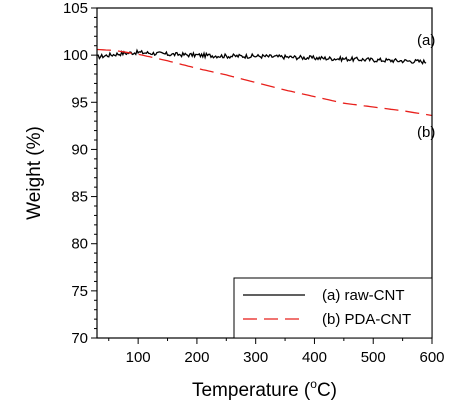  I want to click on legend-label-raw-cnt: (a) raw-CNT, so click(363, 295).